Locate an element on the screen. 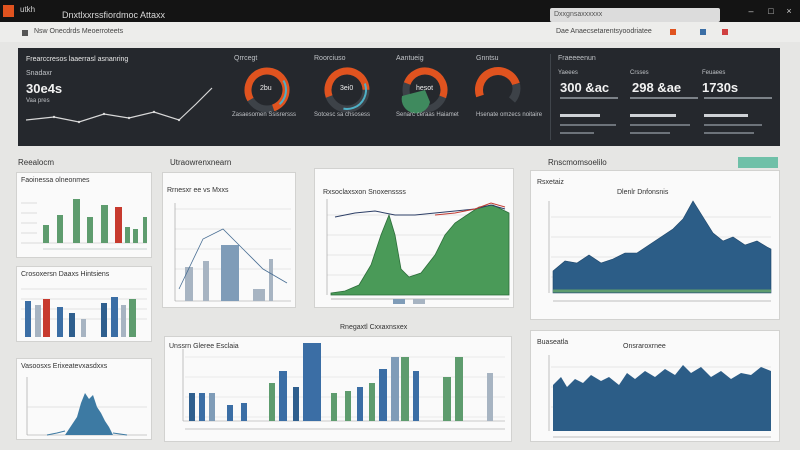 The width and height of the screenshot is (800, 450). section-mid-bottom-label: Rnegaxtl Cxxaxnsxex is located at coordinates (374, 327).